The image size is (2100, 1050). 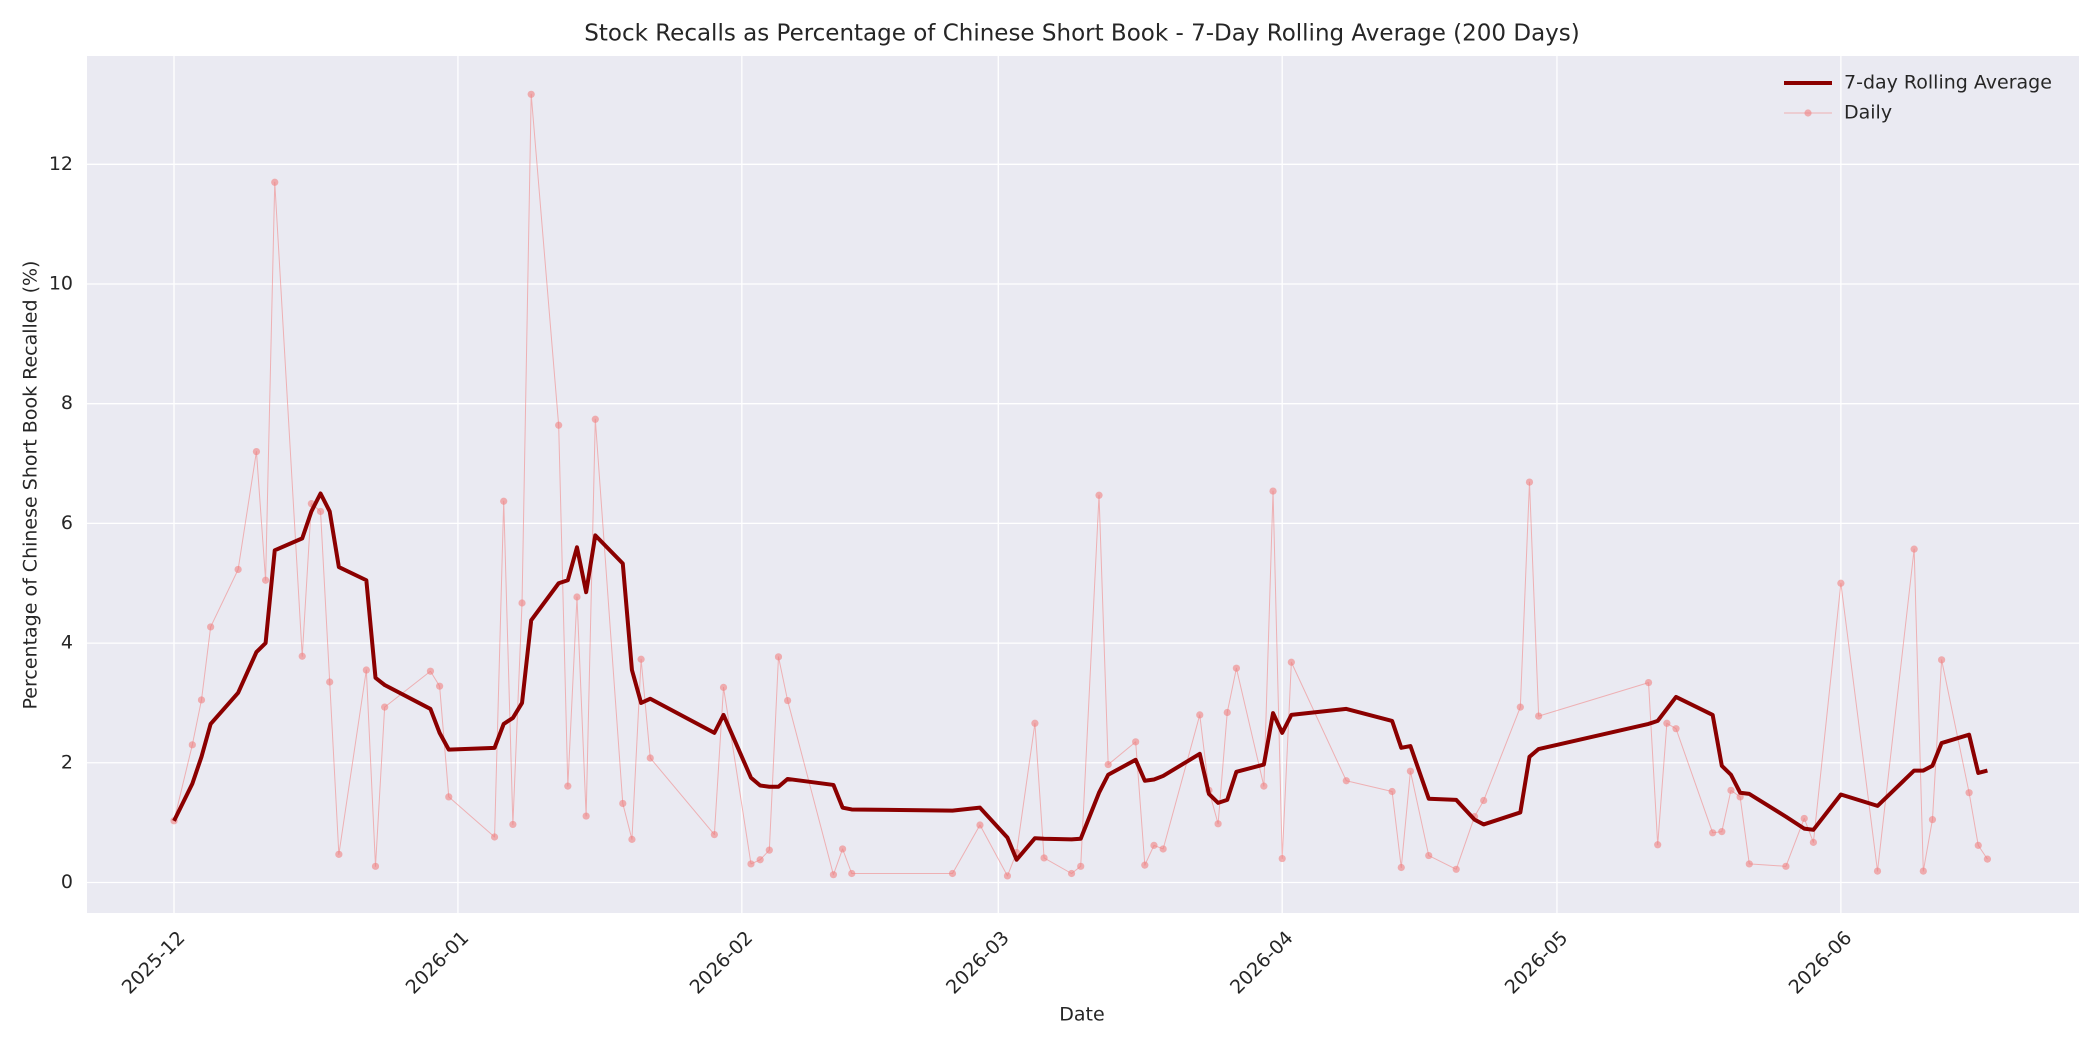 I want to click on legend: 7-day Rolling Average Daily, so click(x=1918, y=98).